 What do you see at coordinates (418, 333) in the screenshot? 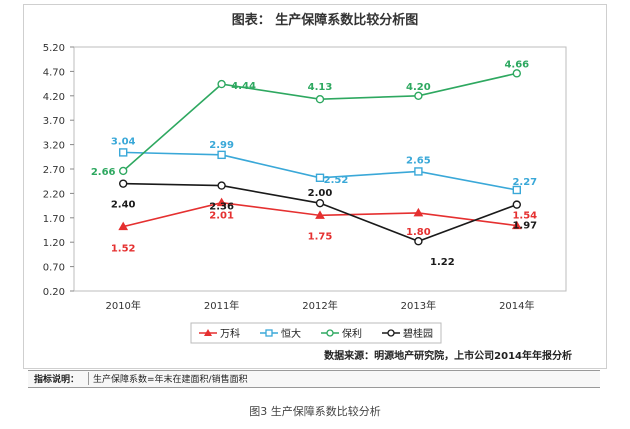
I see `legend-label: 碧桂园` at bounding box center [418, 333].